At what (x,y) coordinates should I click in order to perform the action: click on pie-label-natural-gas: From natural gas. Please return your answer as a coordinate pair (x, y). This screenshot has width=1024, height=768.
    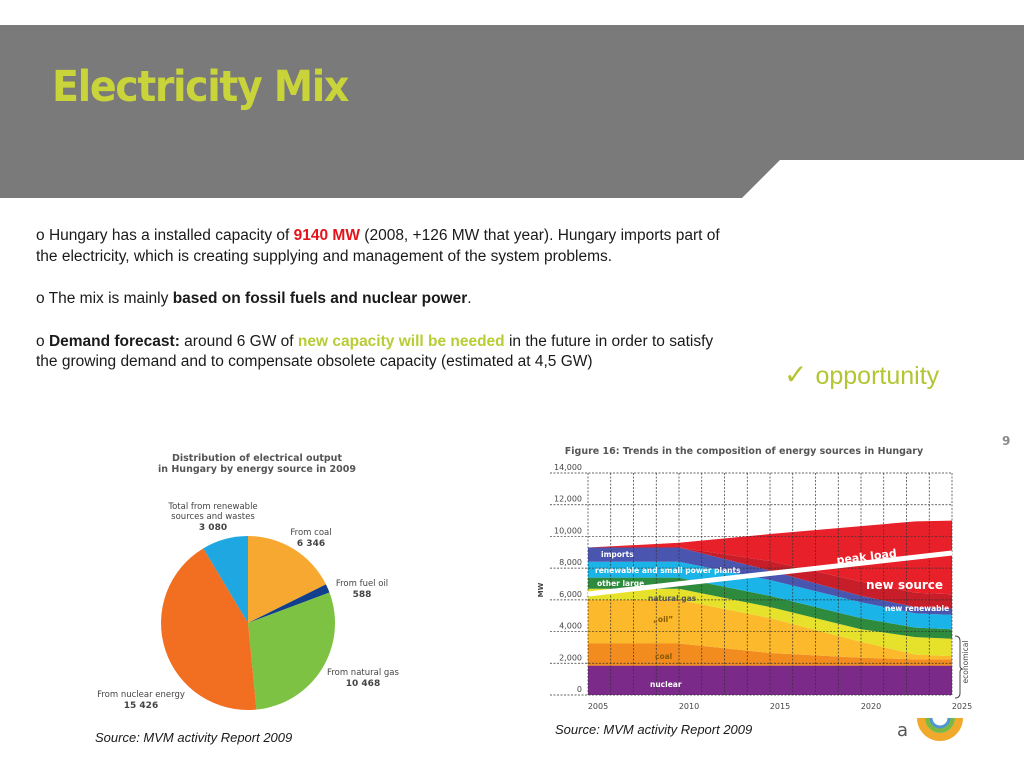
    Looking at the image, I should click on (363, 673).